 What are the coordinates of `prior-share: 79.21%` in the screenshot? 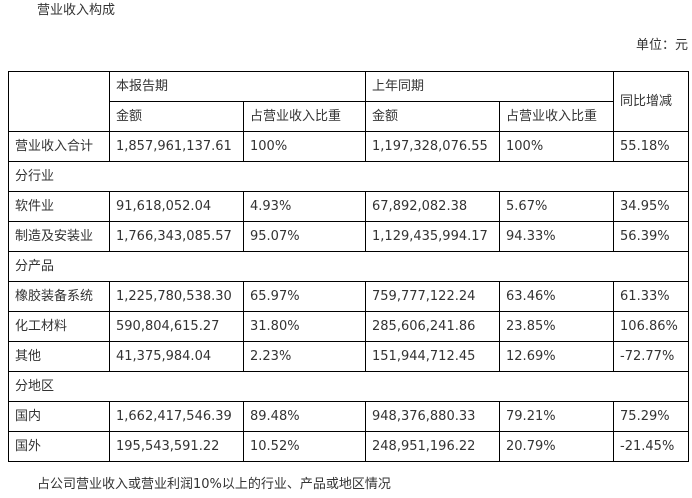 It's located at (557, 416).